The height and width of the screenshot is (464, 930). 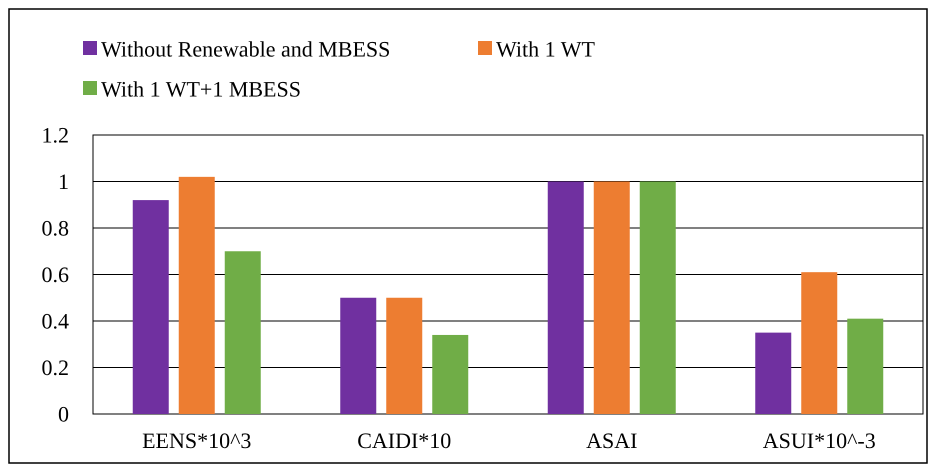 What do you see at coordinates (201, 89) in the screenshot?
I see `legend-label: With 1 WT+1 MBESS` at bounding box center [201, 89].